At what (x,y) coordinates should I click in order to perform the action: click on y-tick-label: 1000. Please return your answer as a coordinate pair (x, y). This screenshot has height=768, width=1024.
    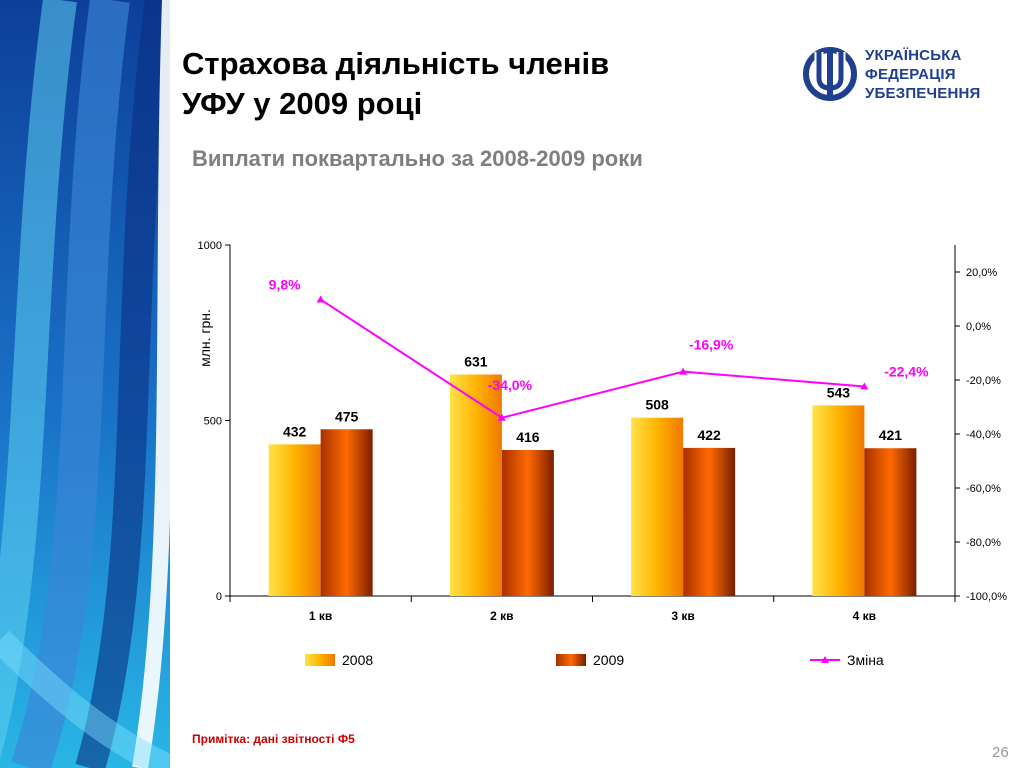
    Looking at the image, I should click on (210, 246).